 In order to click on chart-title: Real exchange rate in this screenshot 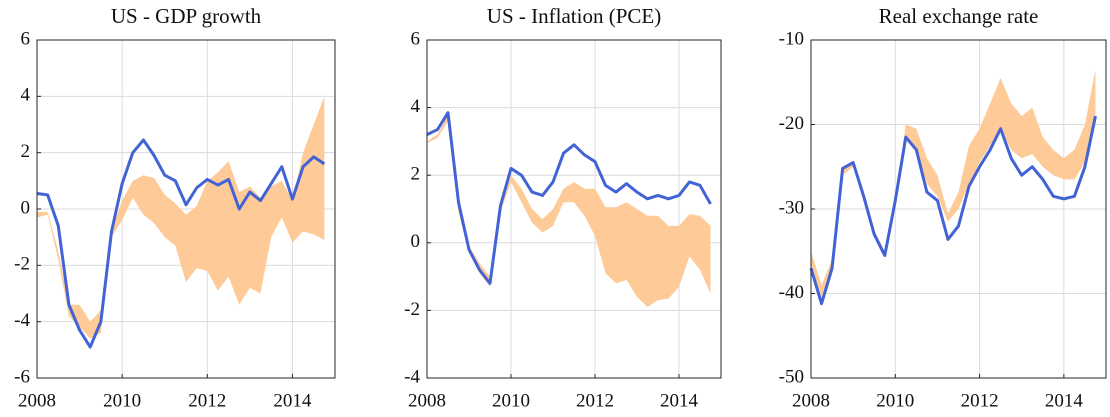, I will do `click(959, 16)`.